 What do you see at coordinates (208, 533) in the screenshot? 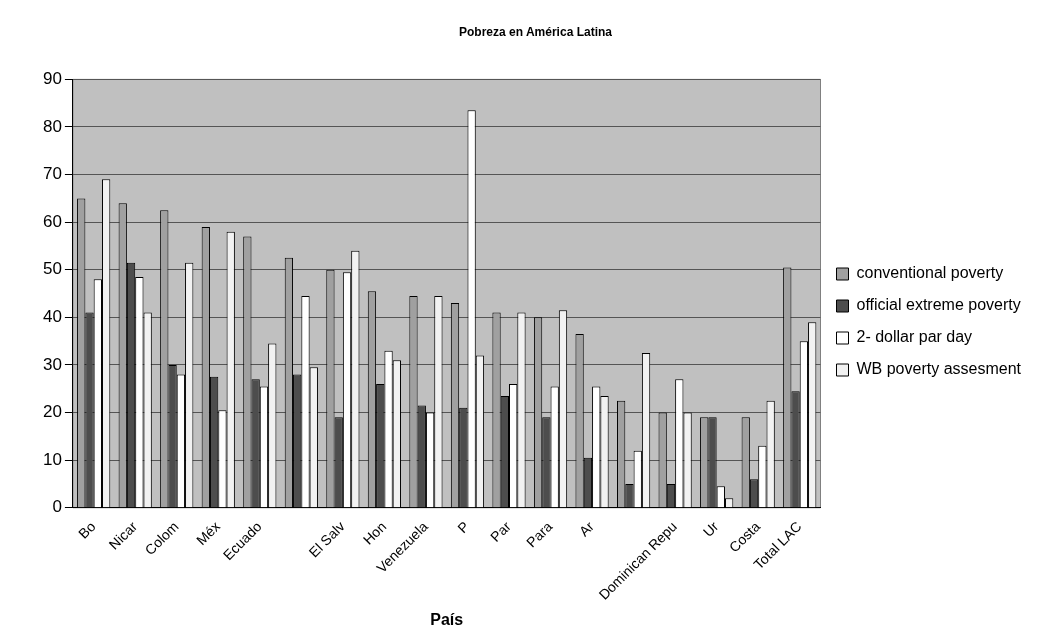
I see `x-tick-label: Méx` at bounding box center [208, 533].